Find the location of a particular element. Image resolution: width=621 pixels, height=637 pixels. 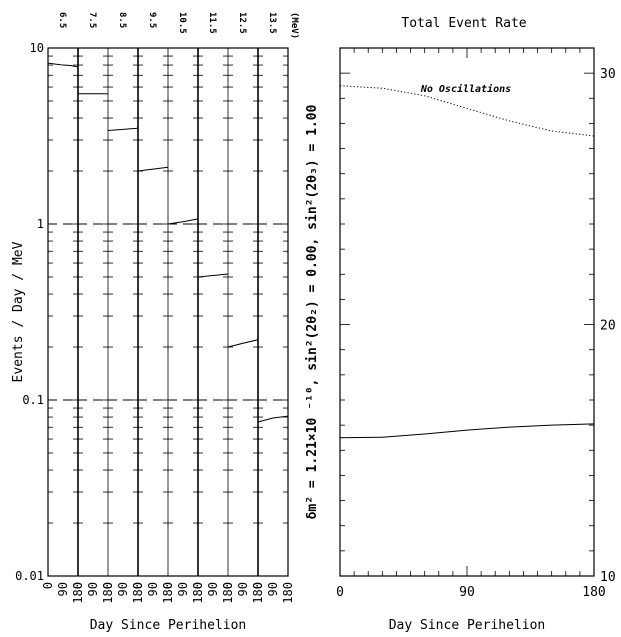

bin-curve-11.5 is located at coordinates (213, 275).